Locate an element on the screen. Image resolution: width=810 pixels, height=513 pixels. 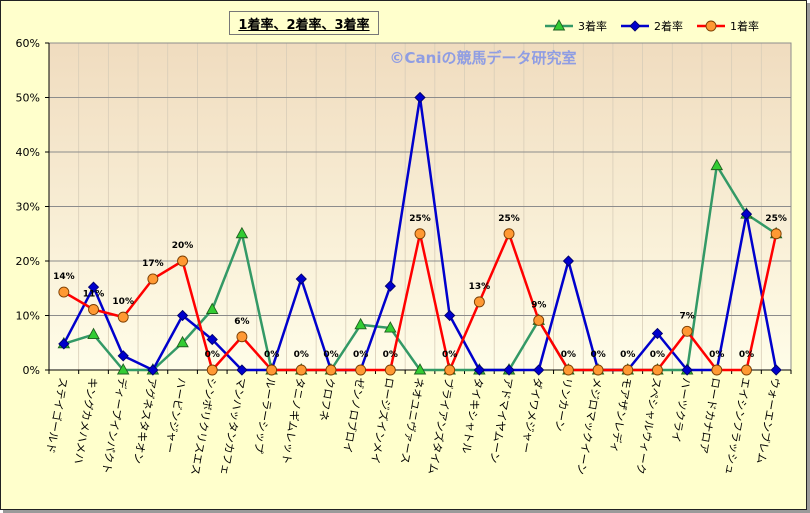
win-rate-data-label: 6% is located at coordinates (241, 322).